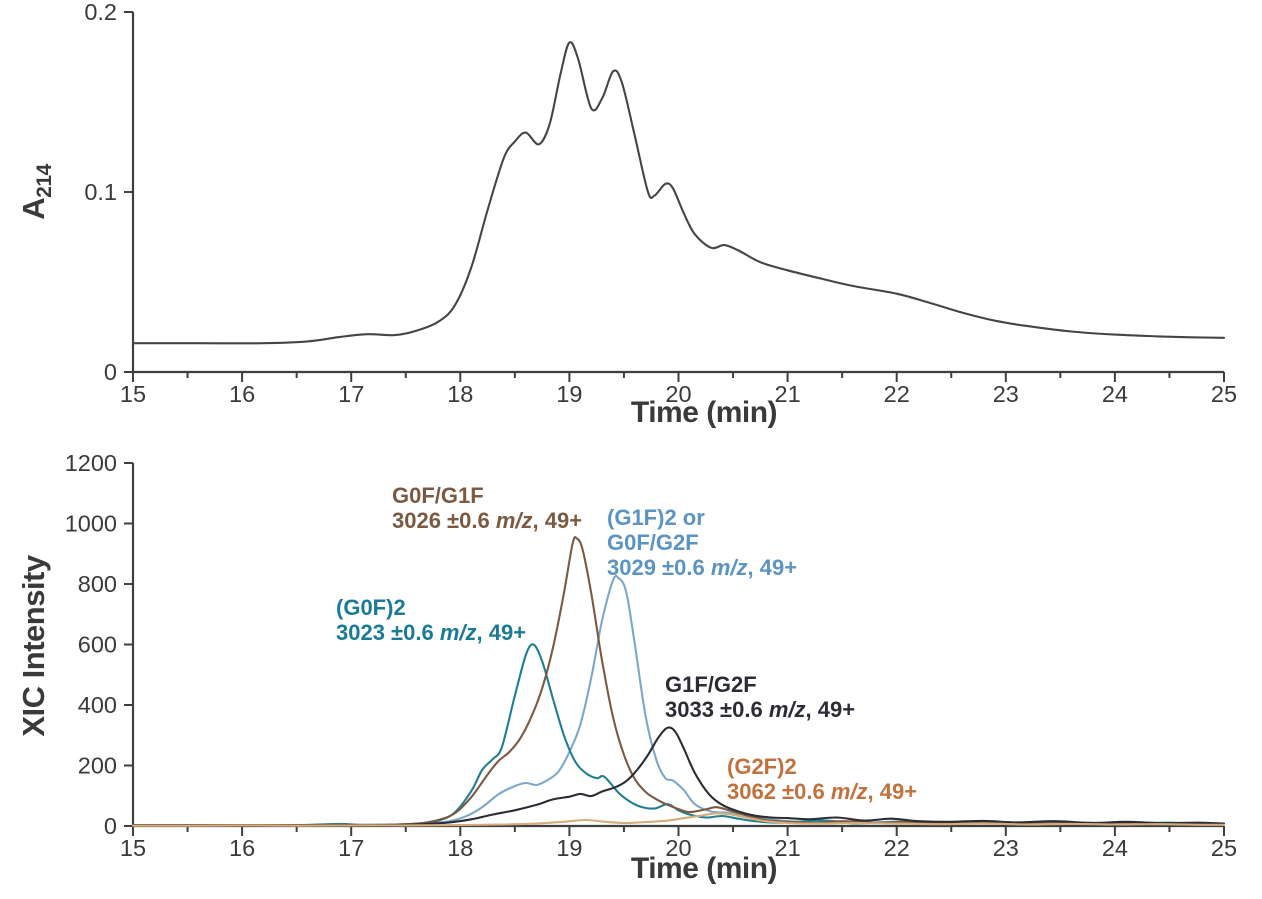 This screenshot has height=899, width=1262. Describe the element at coordinates (133, 848) in the screenshot. I see `xic-chromatogram-x-tick-label: 15` at that location.